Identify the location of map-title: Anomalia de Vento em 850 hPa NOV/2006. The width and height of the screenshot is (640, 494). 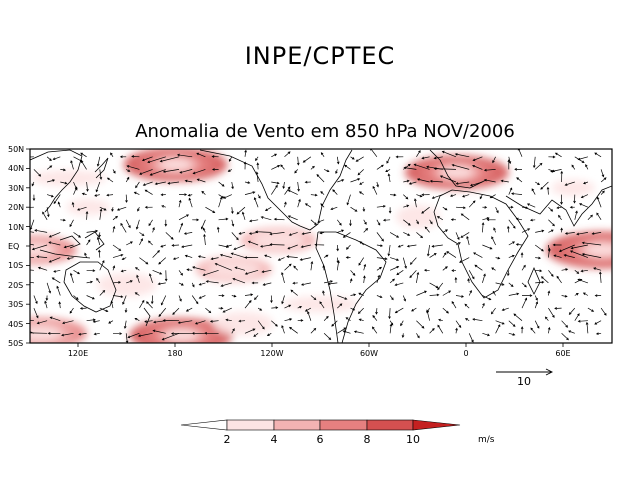
(325, 131).